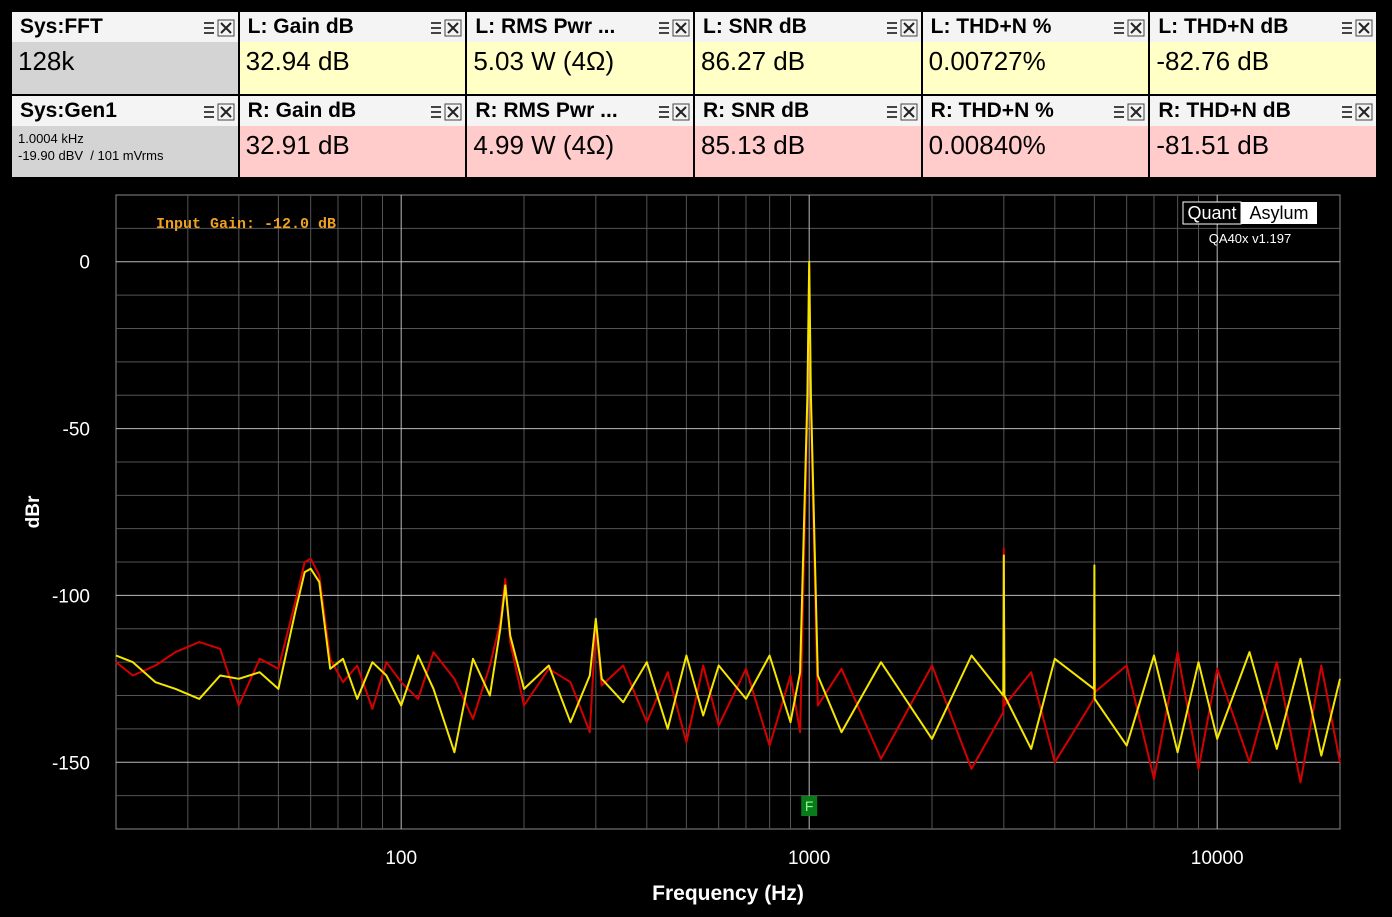 The width and height of the screenshot is (1392, 917). I want to click on panel-header: R: THD+N %, so click(1035, 110).